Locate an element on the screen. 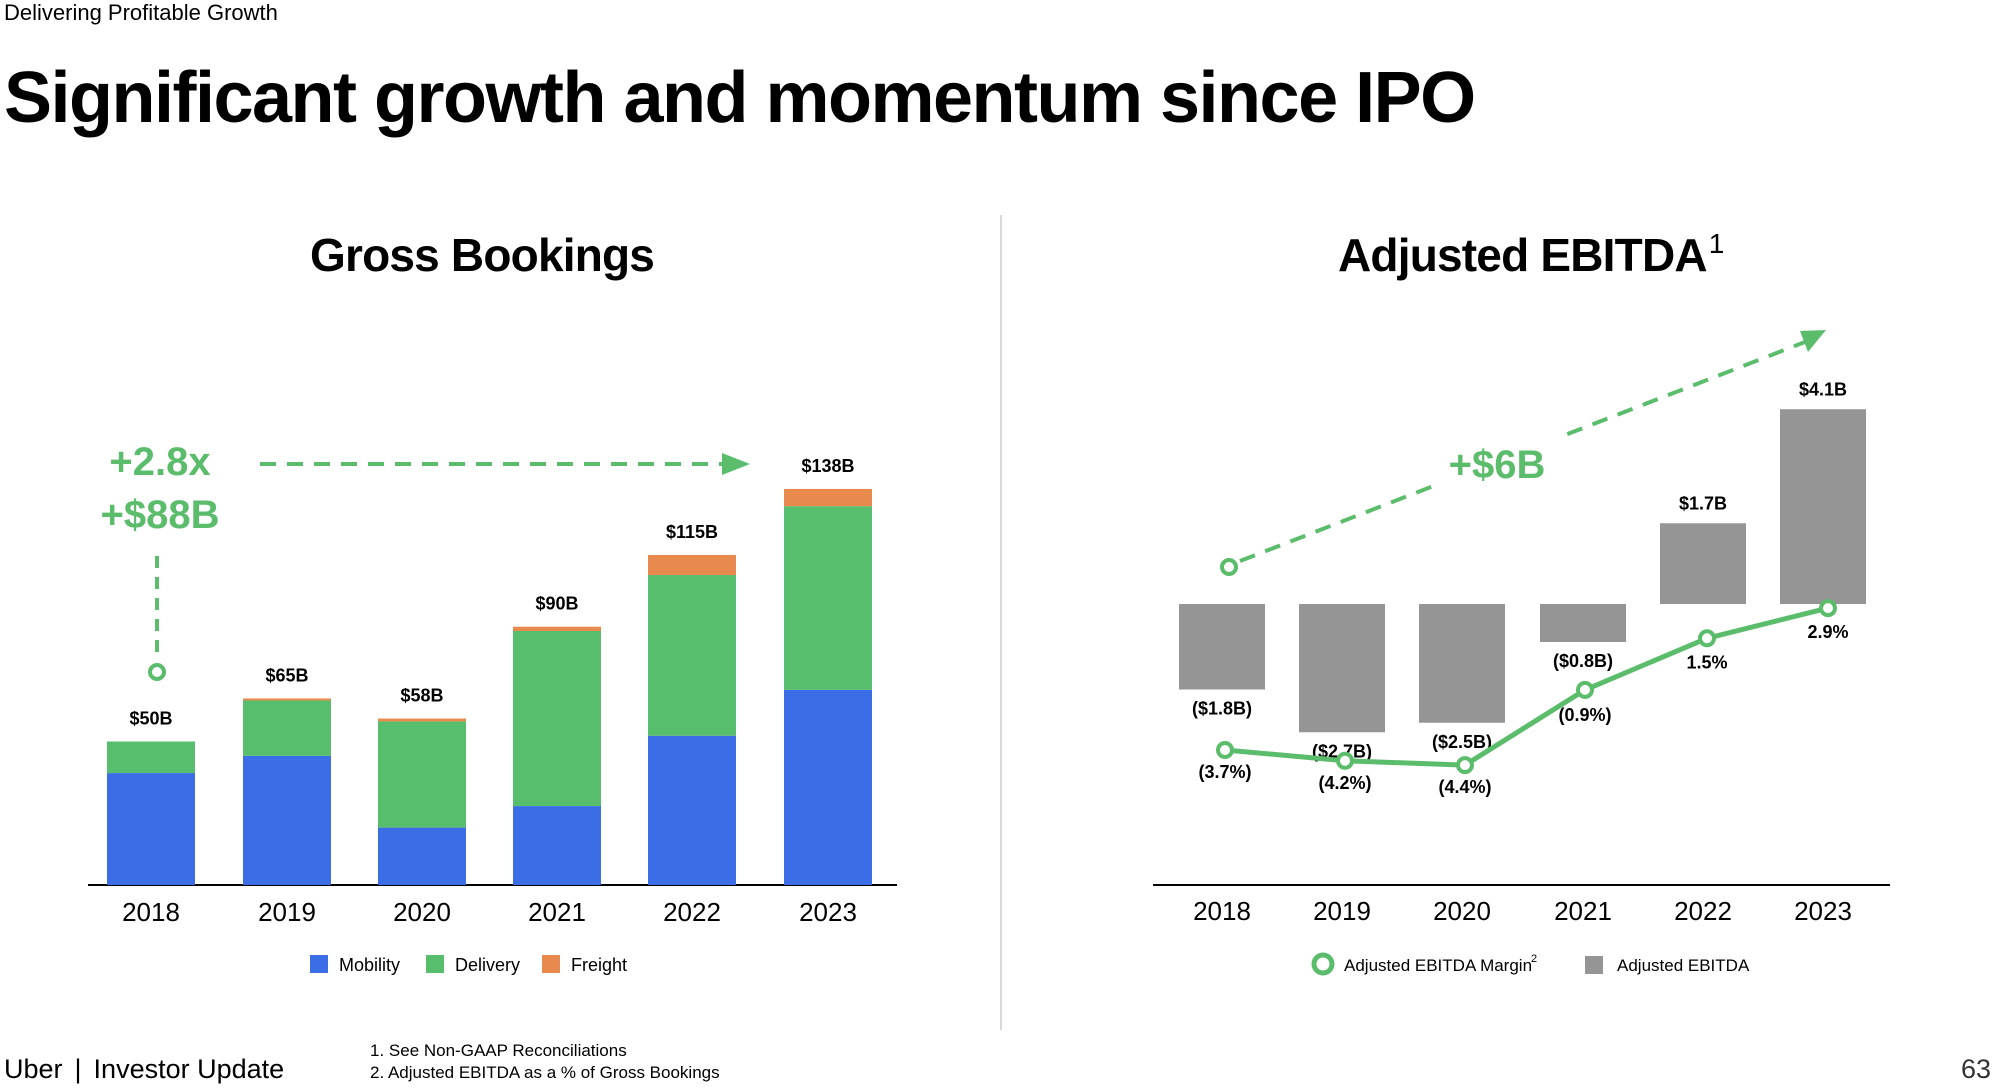 The height and width of the screenshot is (1088, 1995). gross-bookings-title: Gross Bookings is located at coordinates (482, 255).